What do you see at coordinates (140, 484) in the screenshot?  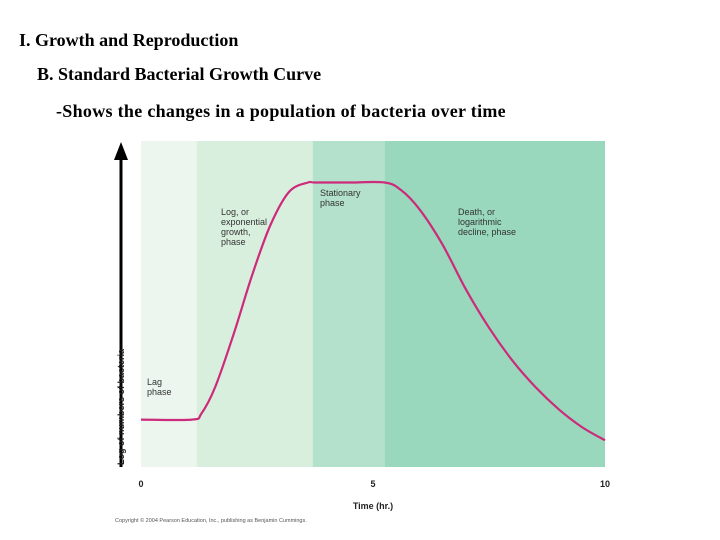 I see `x-tick-label: 0` at bounding box center [140, 484].